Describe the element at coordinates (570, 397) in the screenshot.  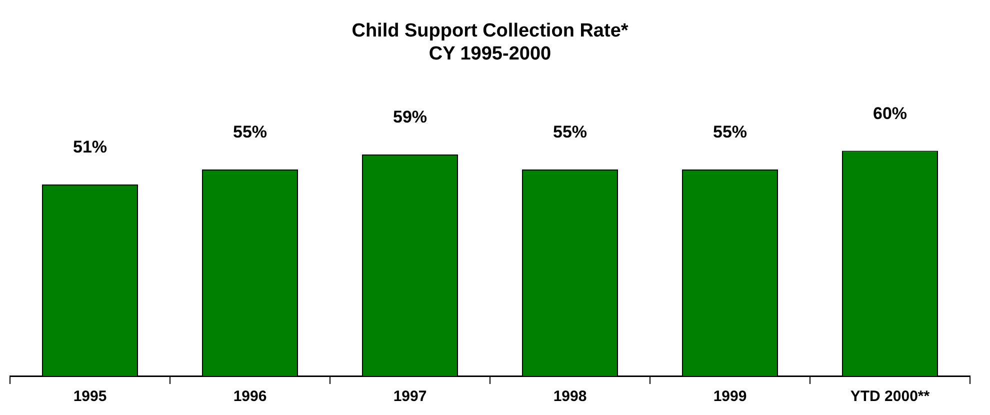
I see `x-tick-label: 1998` at that location.